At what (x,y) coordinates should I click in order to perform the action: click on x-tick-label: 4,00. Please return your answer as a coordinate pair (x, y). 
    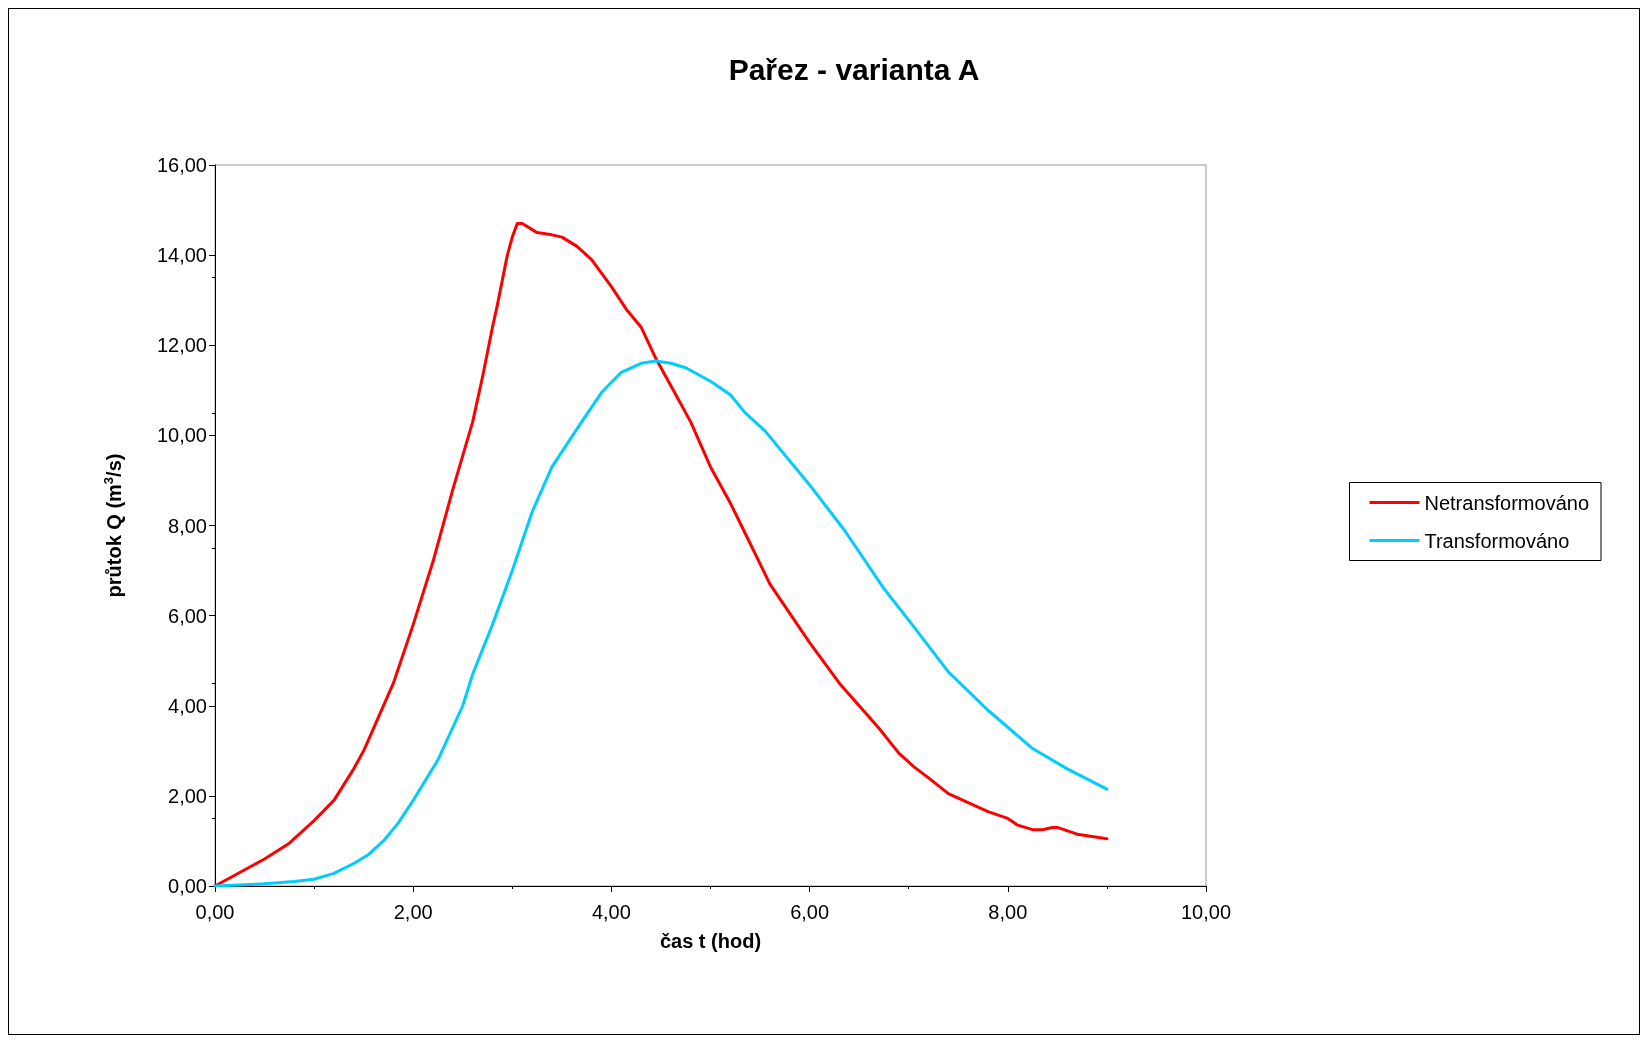
    Looking at the image, I should click on (611, 912).